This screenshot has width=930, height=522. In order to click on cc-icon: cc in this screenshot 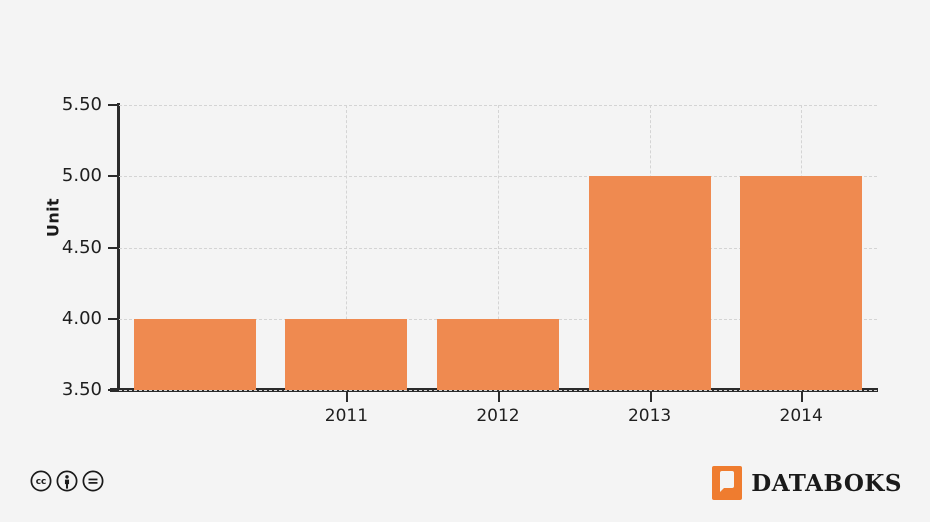, I will do `click(41, 483)`.